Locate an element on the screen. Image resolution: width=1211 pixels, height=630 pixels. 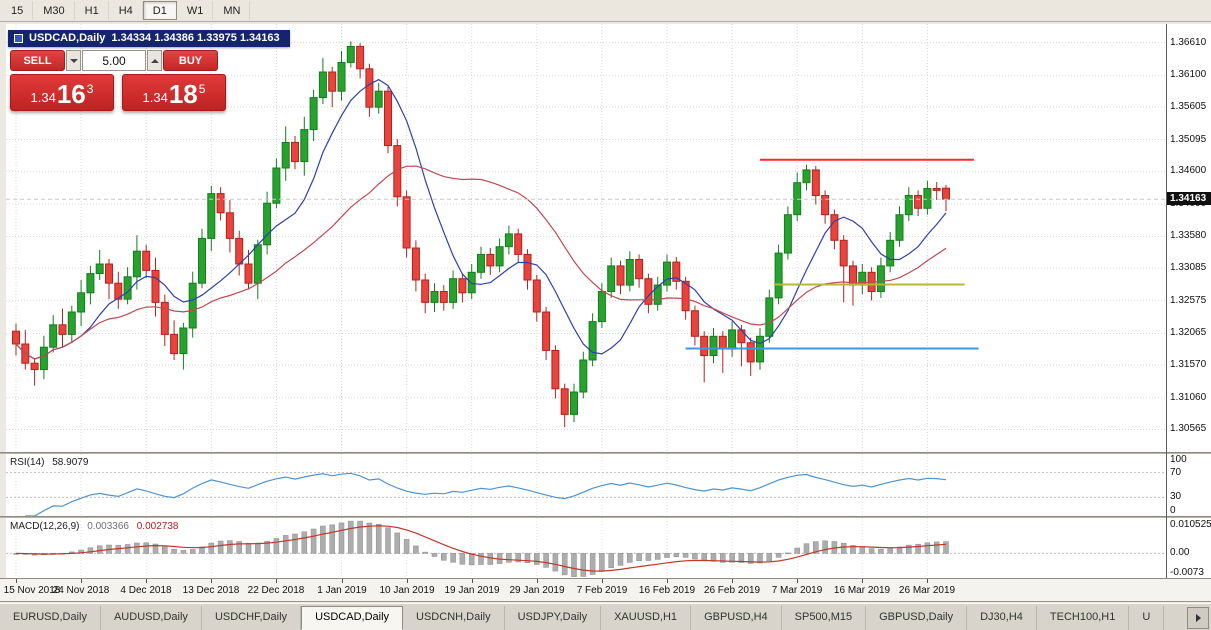
time-axis-label: 16 Feb 2019 is located at coordinates (667, 590).